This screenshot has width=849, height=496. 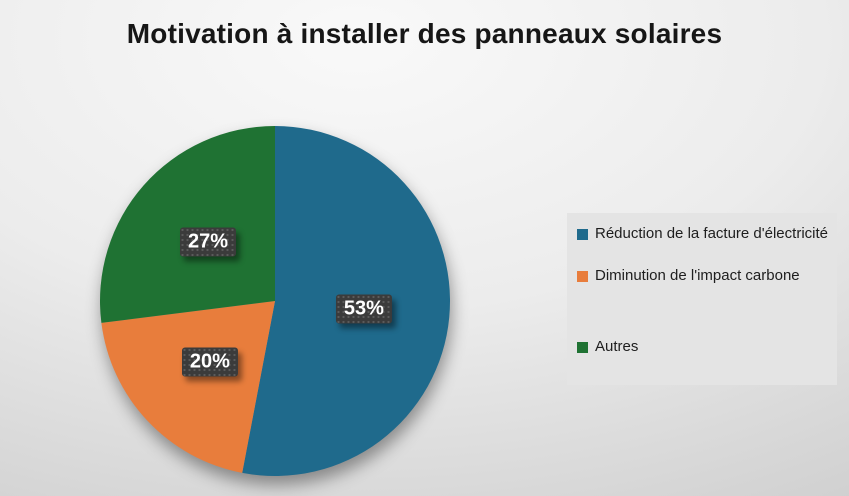 I want to click on data-label-2: 20%, so click(x=209, y=362).